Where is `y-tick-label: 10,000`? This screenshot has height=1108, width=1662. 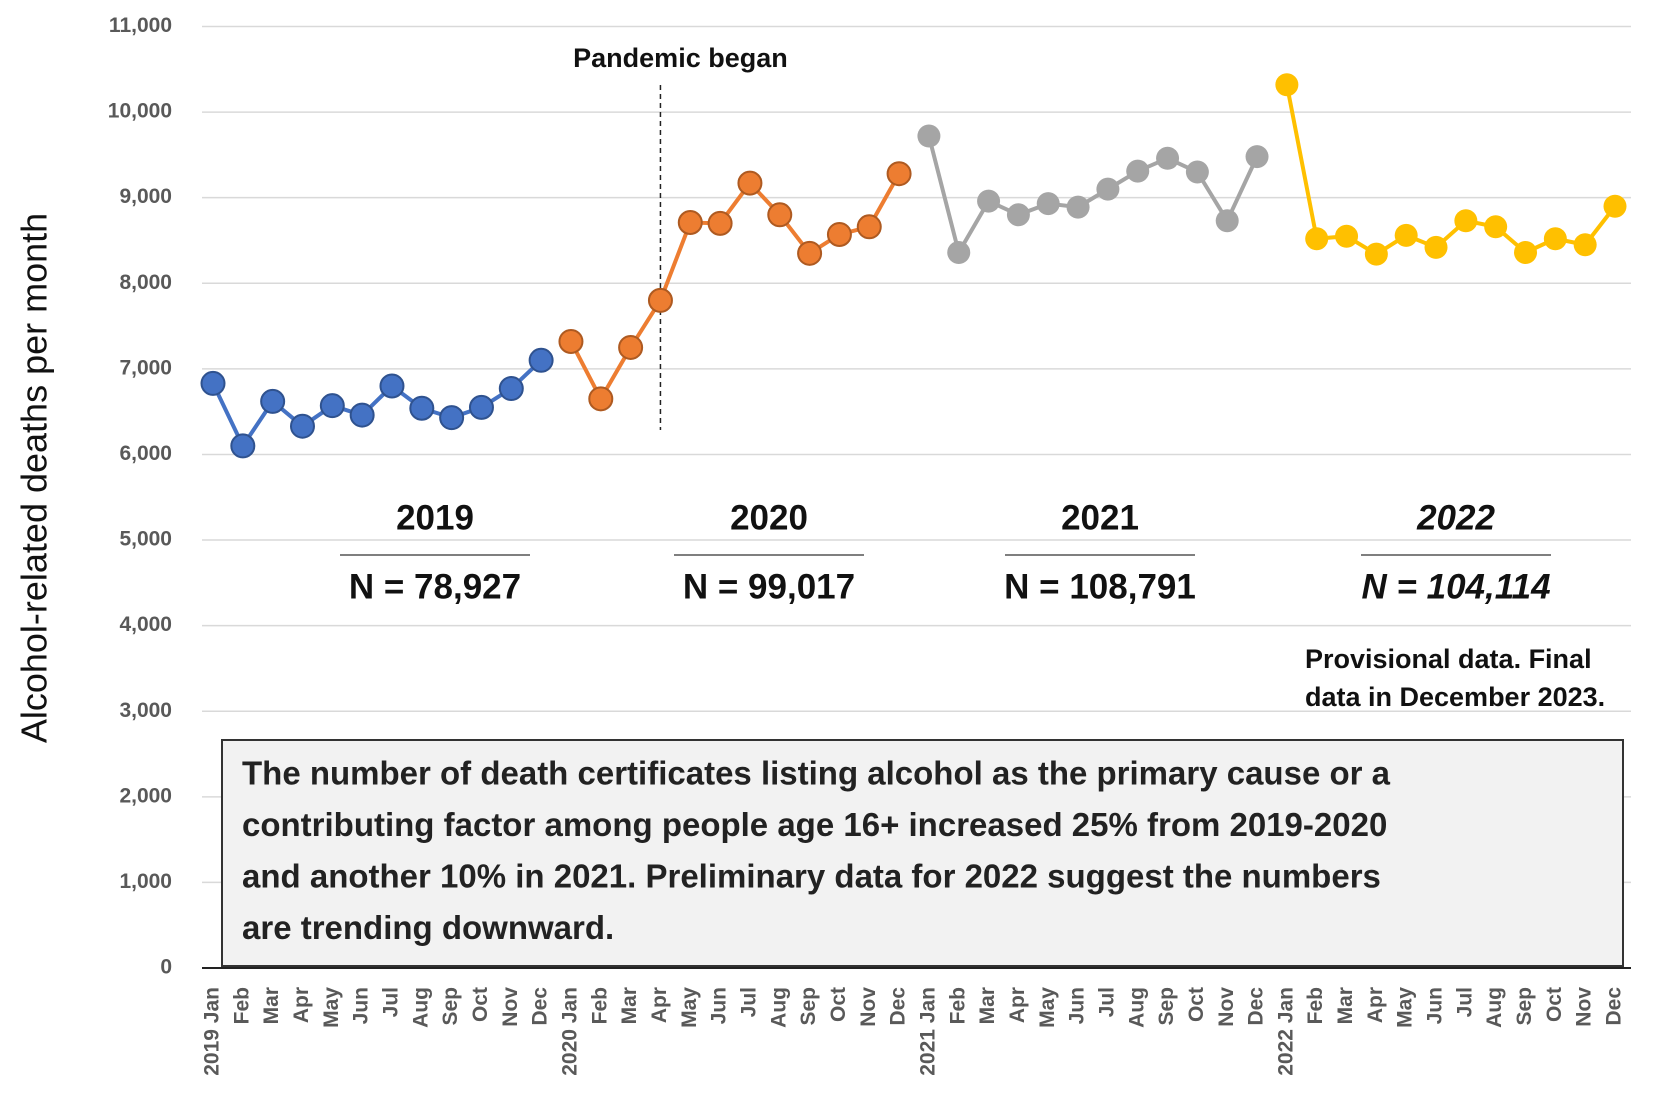 y-tick-label: 10,000 is located at coordinates (140, 111).